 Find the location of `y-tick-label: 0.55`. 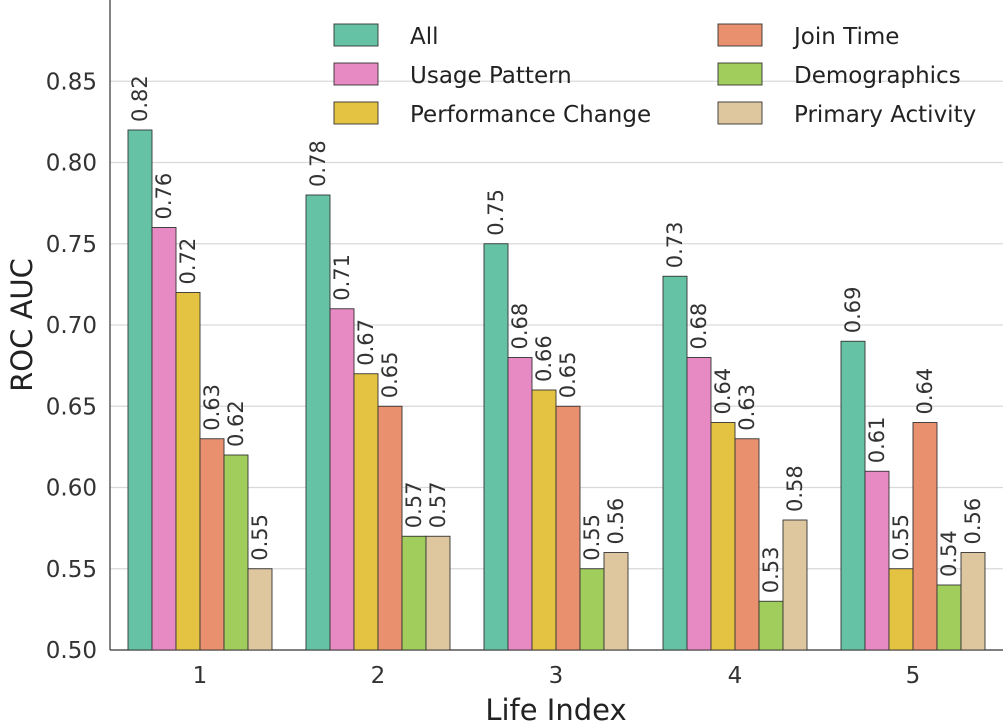

y-tick-label: 0.55 is located at coordinates (71, 570).